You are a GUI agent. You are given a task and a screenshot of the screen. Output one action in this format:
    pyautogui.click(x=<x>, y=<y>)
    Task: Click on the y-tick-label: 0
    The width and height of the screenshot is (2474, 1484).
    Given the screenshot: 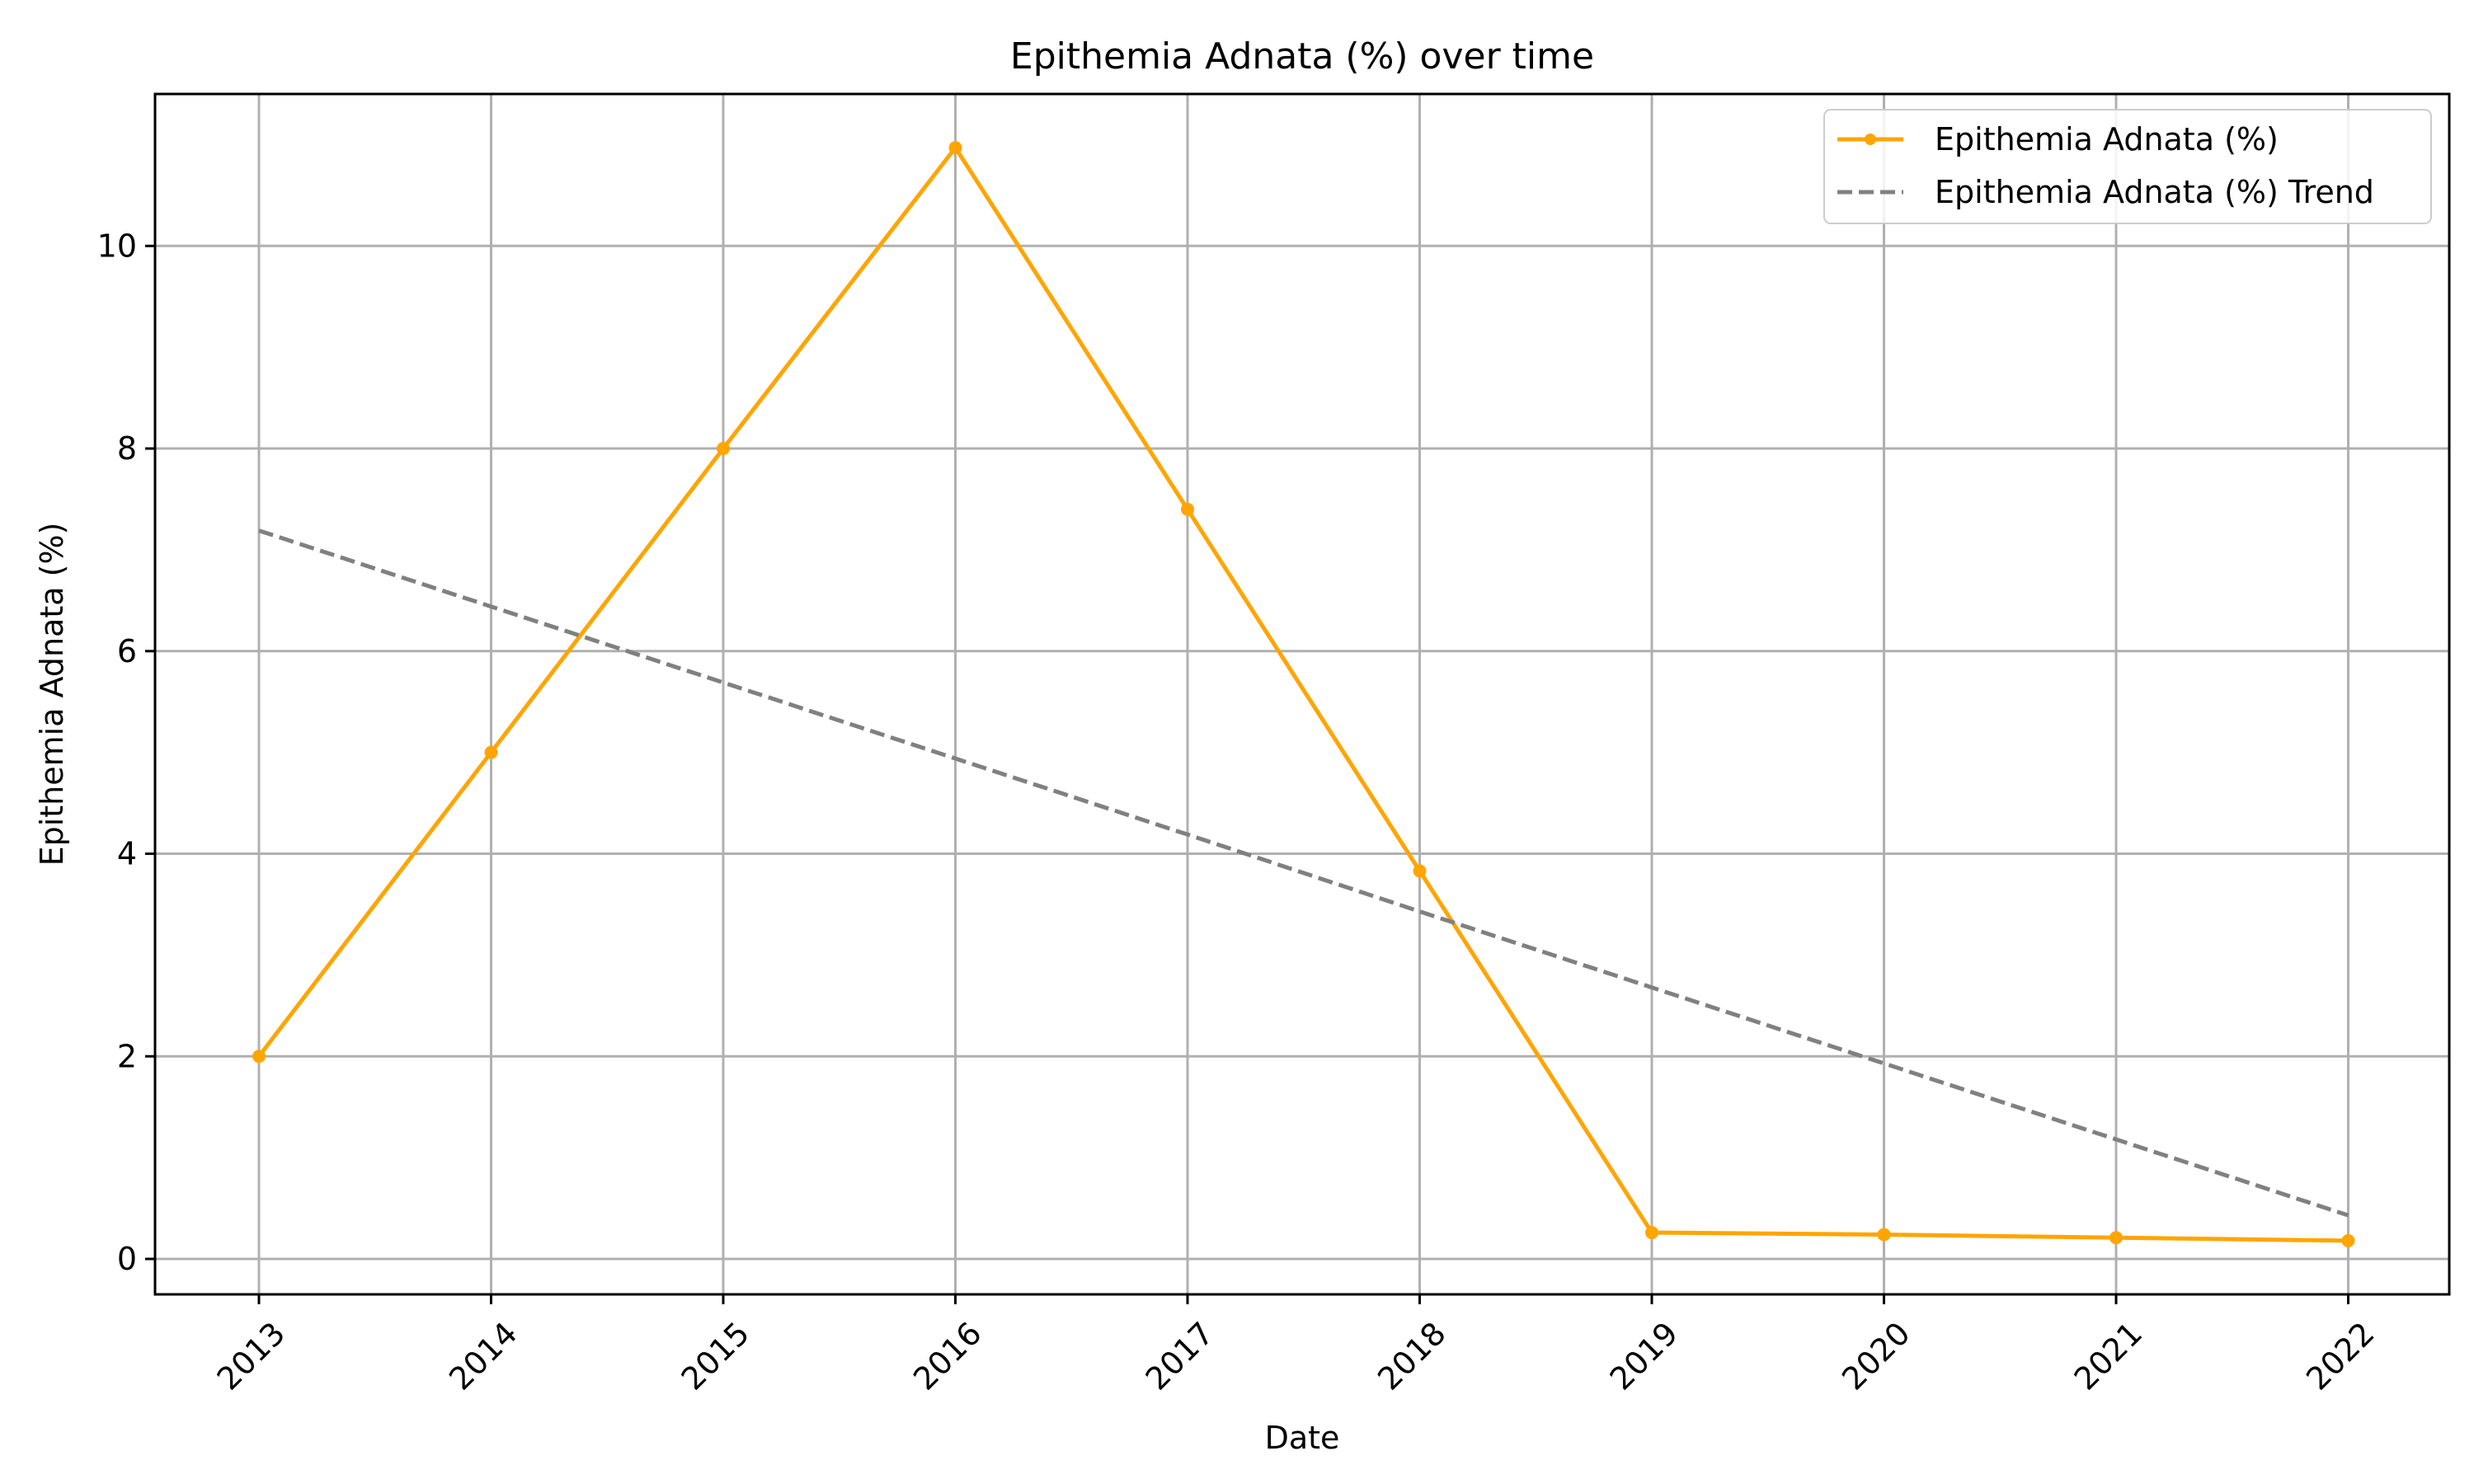 What is the action you would take?
    pyautogui.click(x=127, y=1259)
    